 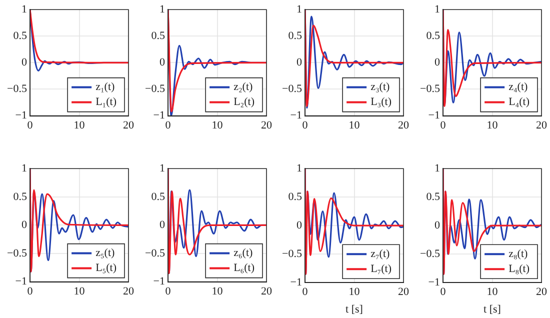 I want to click on legend-label: L₈(t), so click(x=519, y=268).